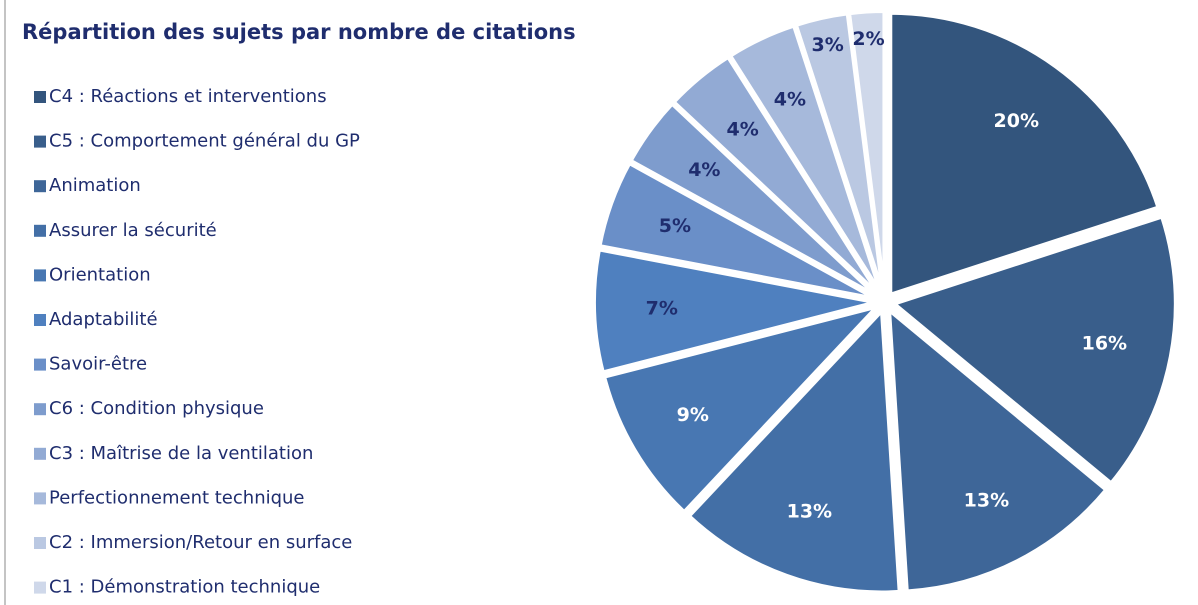 This screenshot has width=1198, height=605. What do you see at coordinates (828, 45) in the screenshot?
I see `value-label: 3%` at bounding box center [828, 45].